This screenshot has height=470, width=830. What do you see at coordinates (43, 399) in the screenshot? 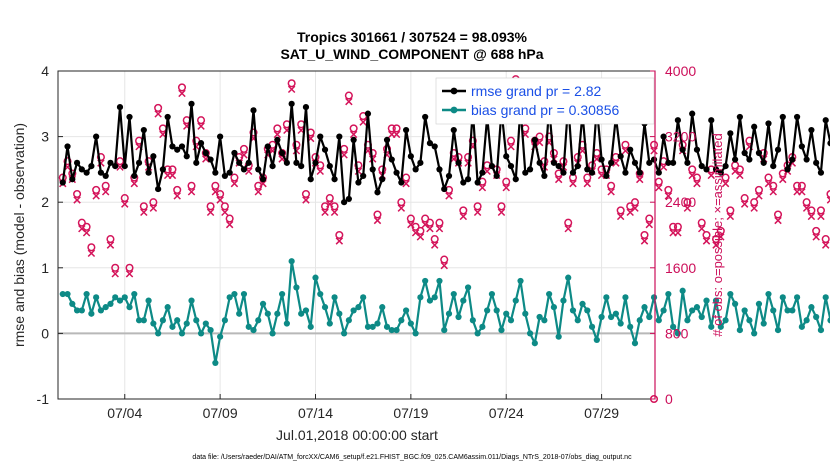
I see `y-tick-label-0: -1` at bounding box center [43, 399].